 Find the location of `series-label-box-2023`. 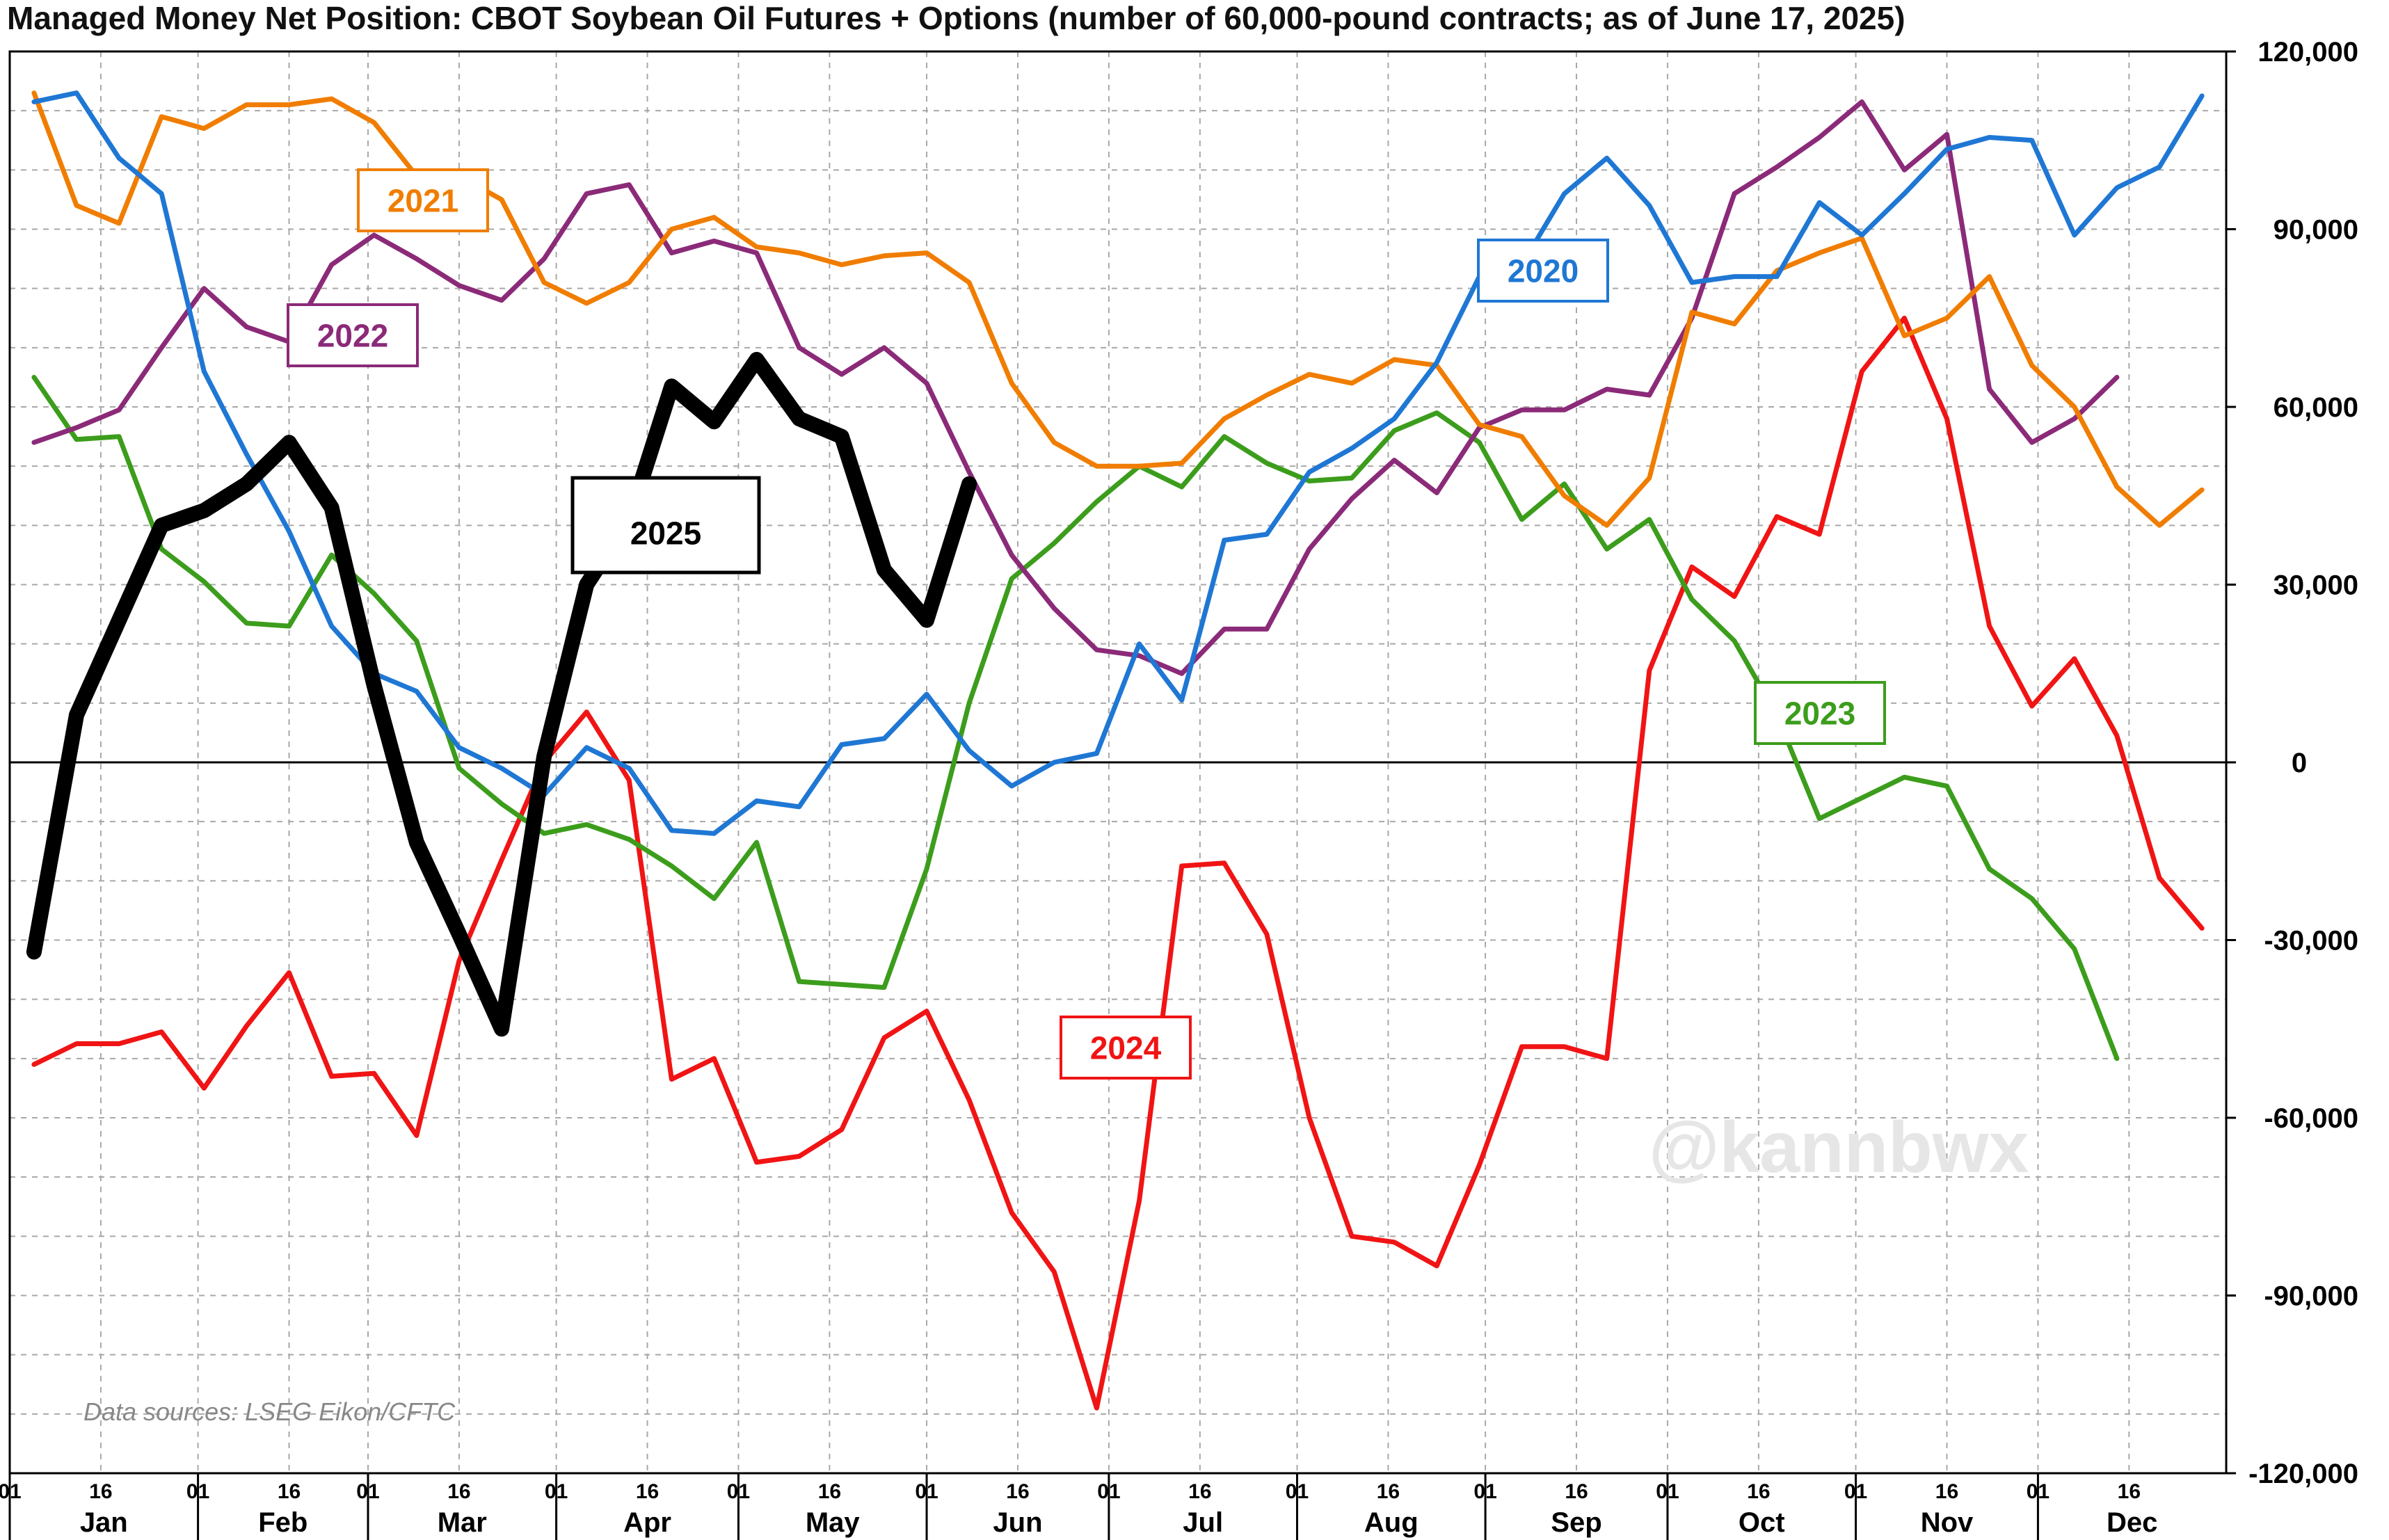

series-label-box-2023 is located at coordinates (1820, 713).